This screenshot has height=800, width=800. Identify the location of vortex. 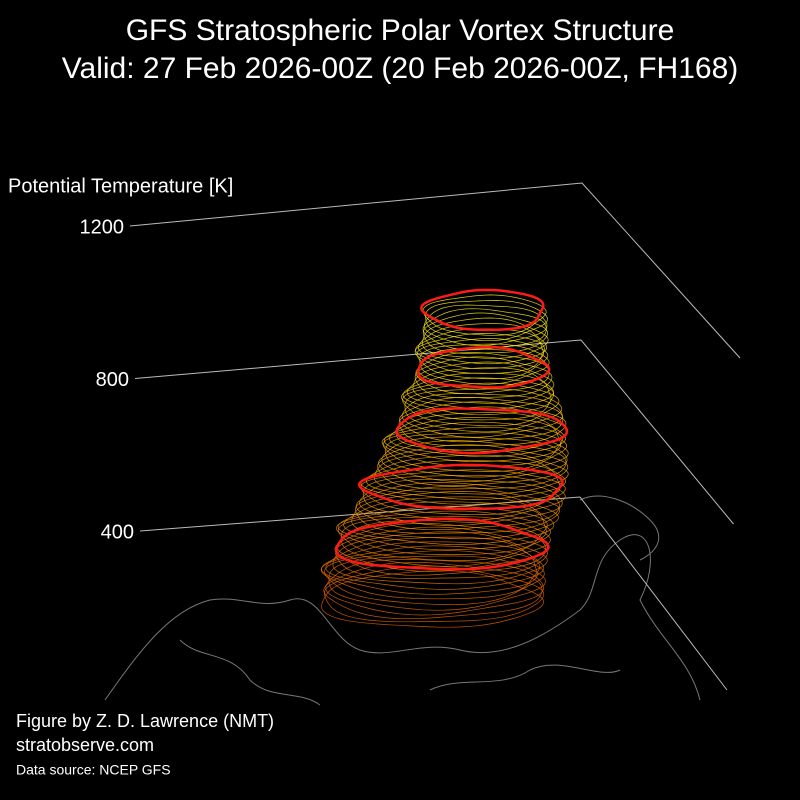
(444, 458).